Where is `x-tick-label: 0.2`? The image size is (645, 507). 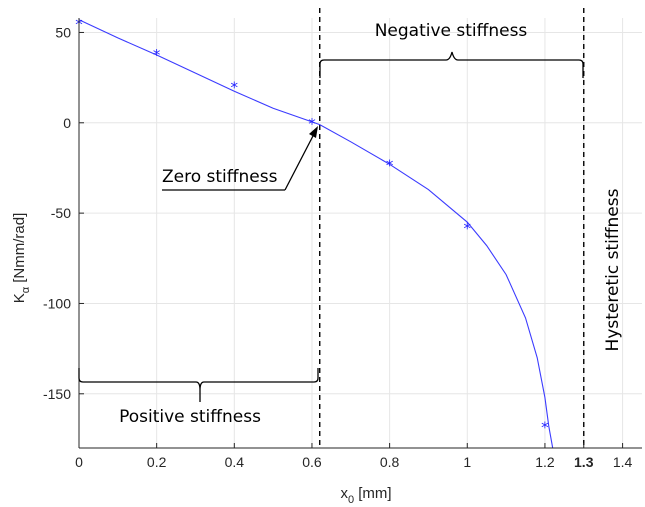
x-tick-label: 0.2 is located at coordinates (157, 462).